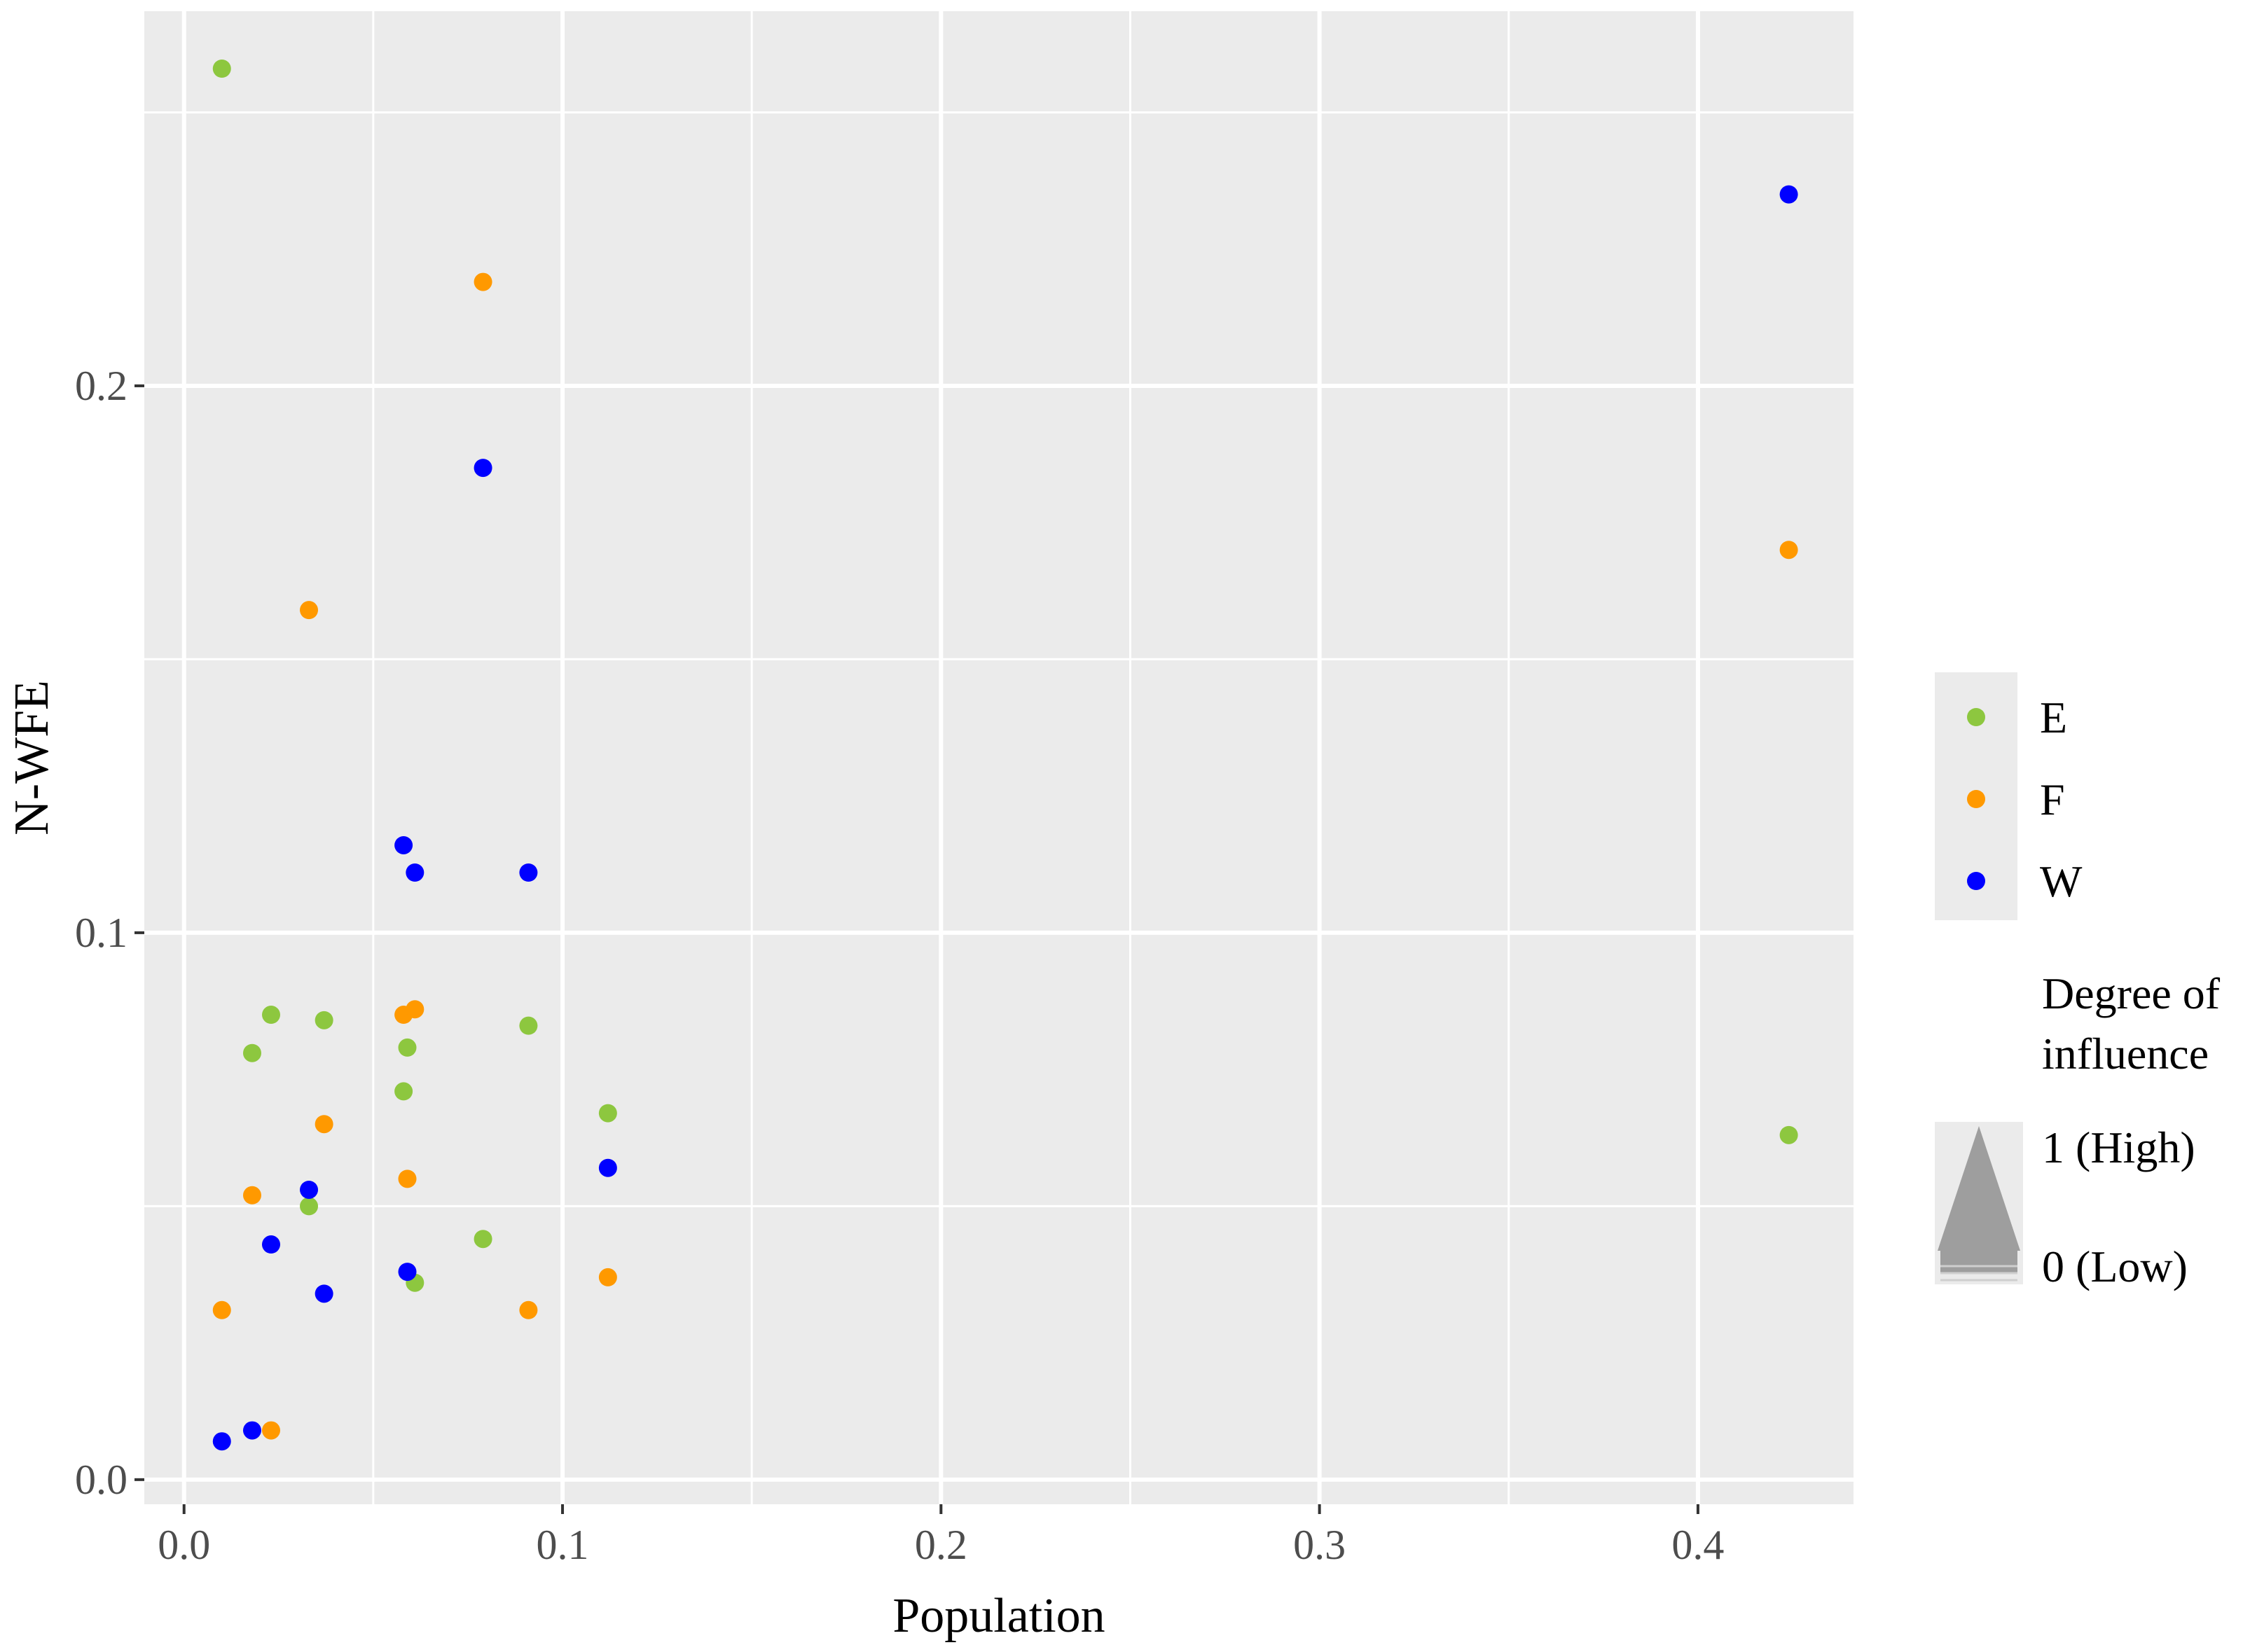  I want to click on y-axis-ticks: 0.0 0.1 0.2, so click(109, 933).